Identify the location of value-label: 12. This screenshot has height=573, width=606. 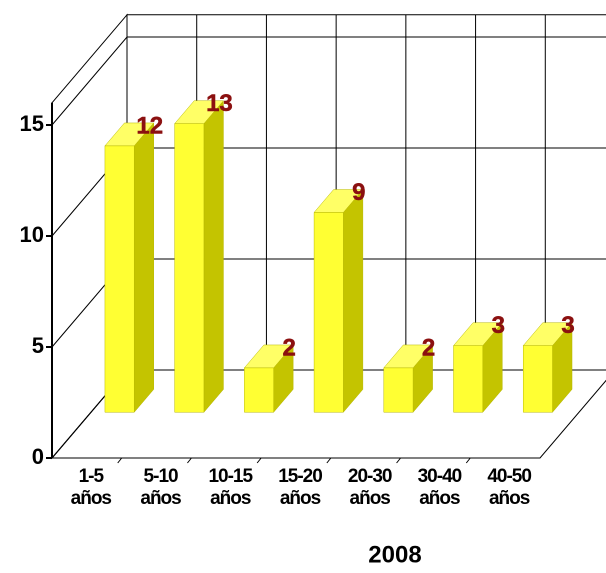
(149, 125).